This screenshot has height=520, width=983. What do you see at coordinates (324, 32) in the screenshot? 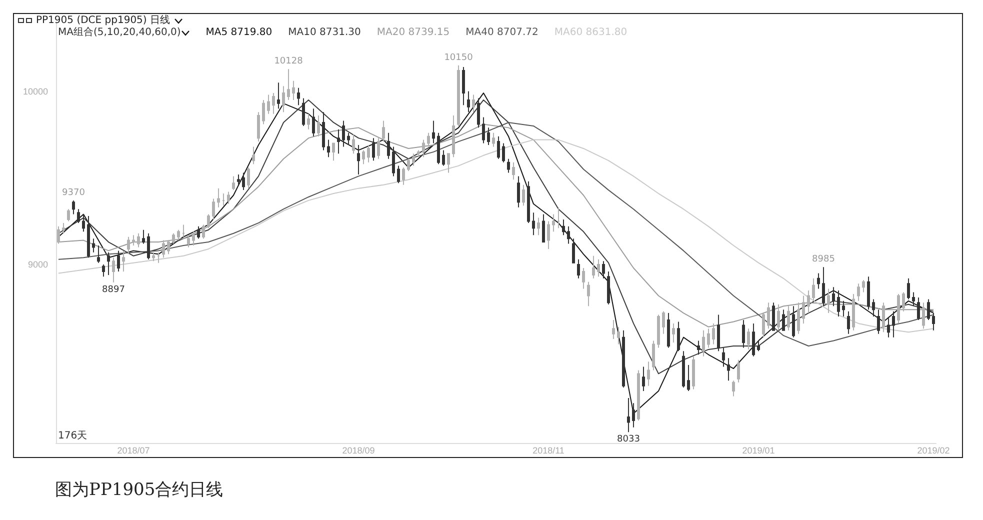
I see `text: MA10 8731.30` at bounding box center [324, 32].